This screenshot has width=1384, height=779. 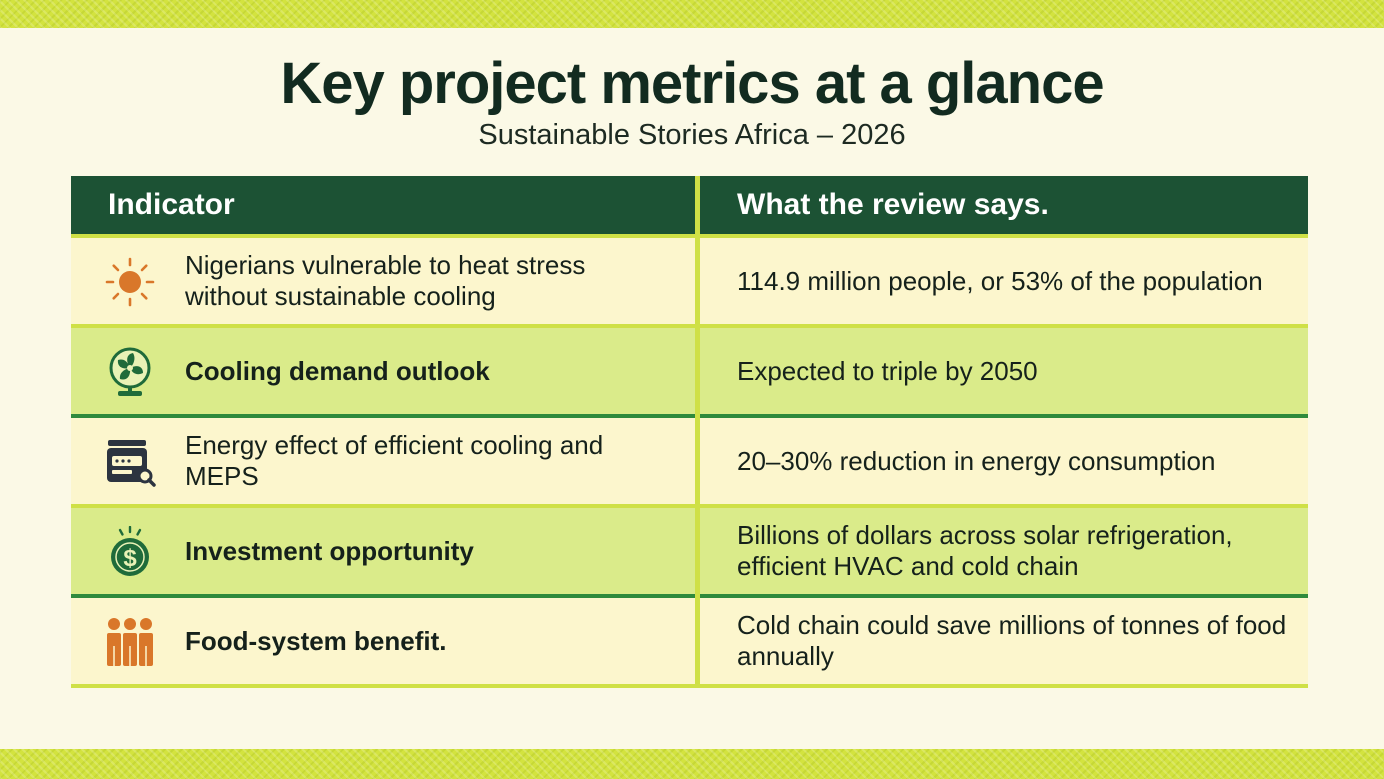 I want to click on dollar-coin-icon: $, so click(x=130, y=551).